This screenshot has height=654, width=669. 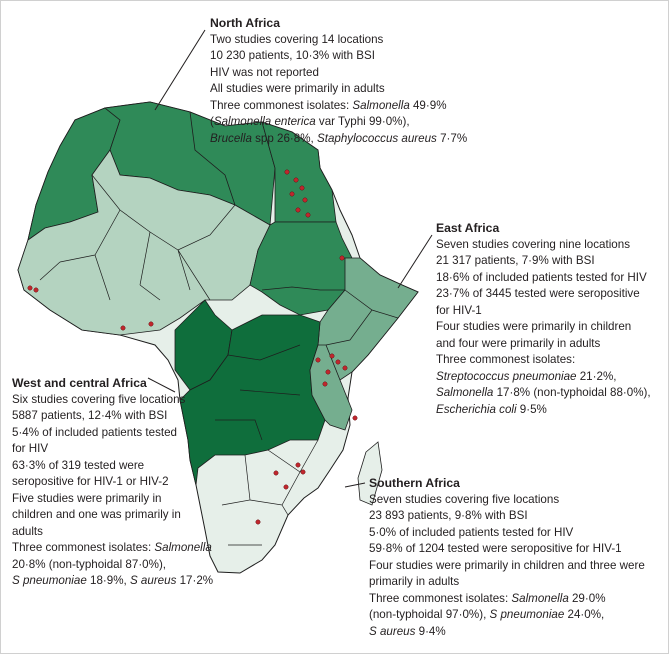 What do you see at coordinates (195, 580) in the screenshot?
I see `isolate-value: 17·2%` at bounding box center [195, 580].